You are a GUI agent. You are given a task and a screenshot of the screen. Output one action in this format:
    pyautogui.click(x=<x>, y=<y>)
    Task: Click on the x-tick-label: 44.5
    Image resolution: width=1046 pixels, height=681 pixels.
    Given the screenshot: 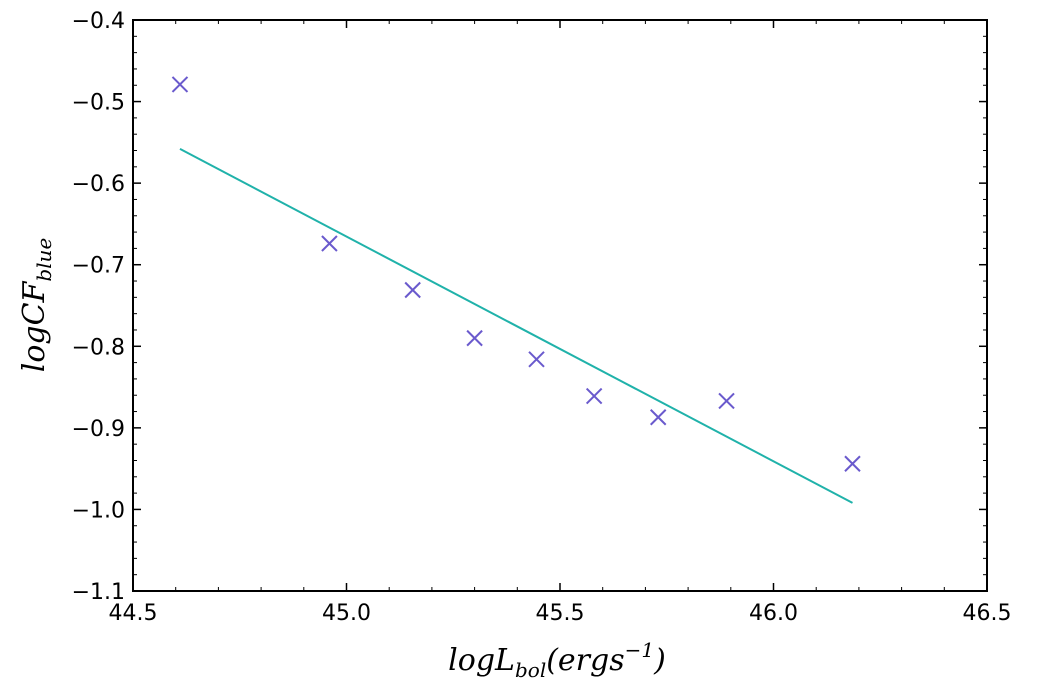 What is the action you would take?
    pyautogui.click(x=133, y=613)
    